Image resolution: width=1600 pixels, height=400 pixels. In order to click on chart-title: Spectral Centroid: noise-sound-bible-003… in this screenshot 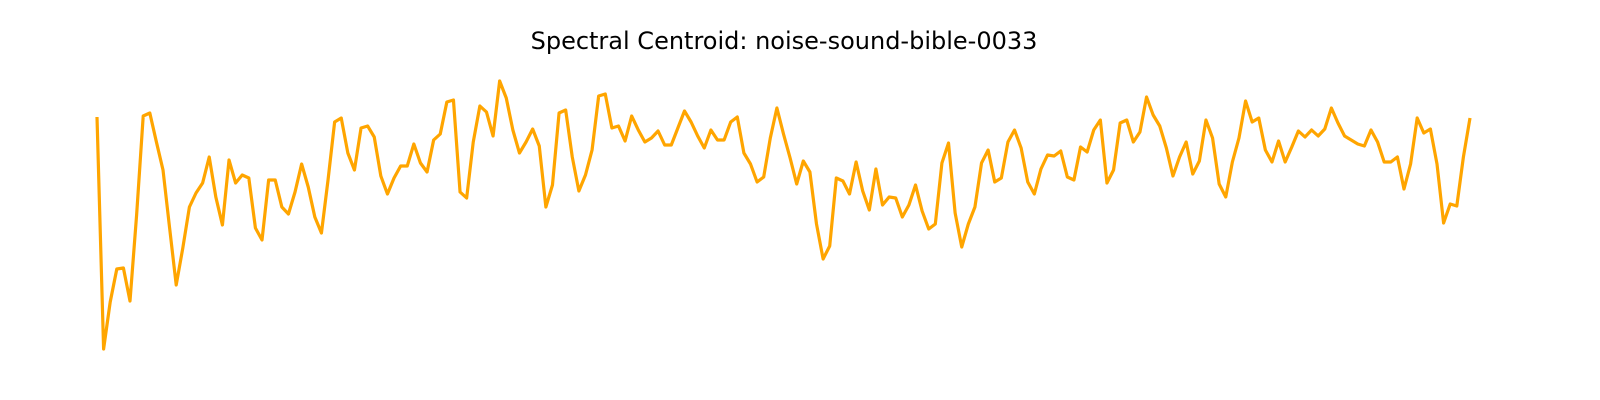, I will do `click(784, 41)`.